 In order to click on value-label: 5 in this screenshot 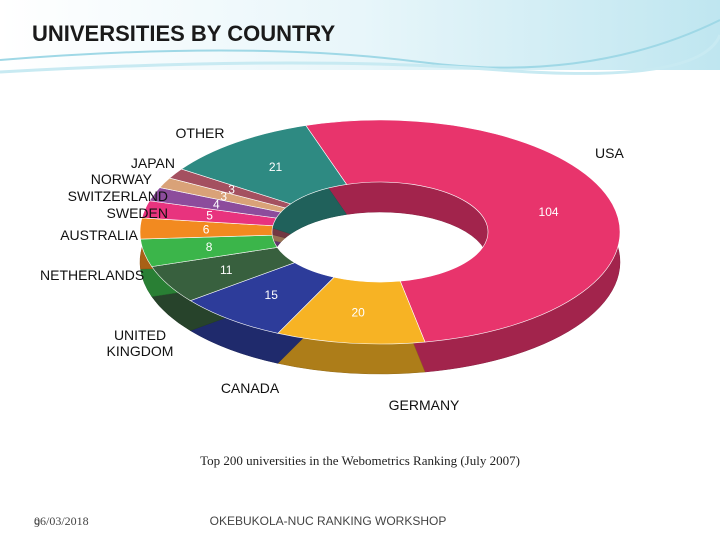, I will do `click(209, 216)`.